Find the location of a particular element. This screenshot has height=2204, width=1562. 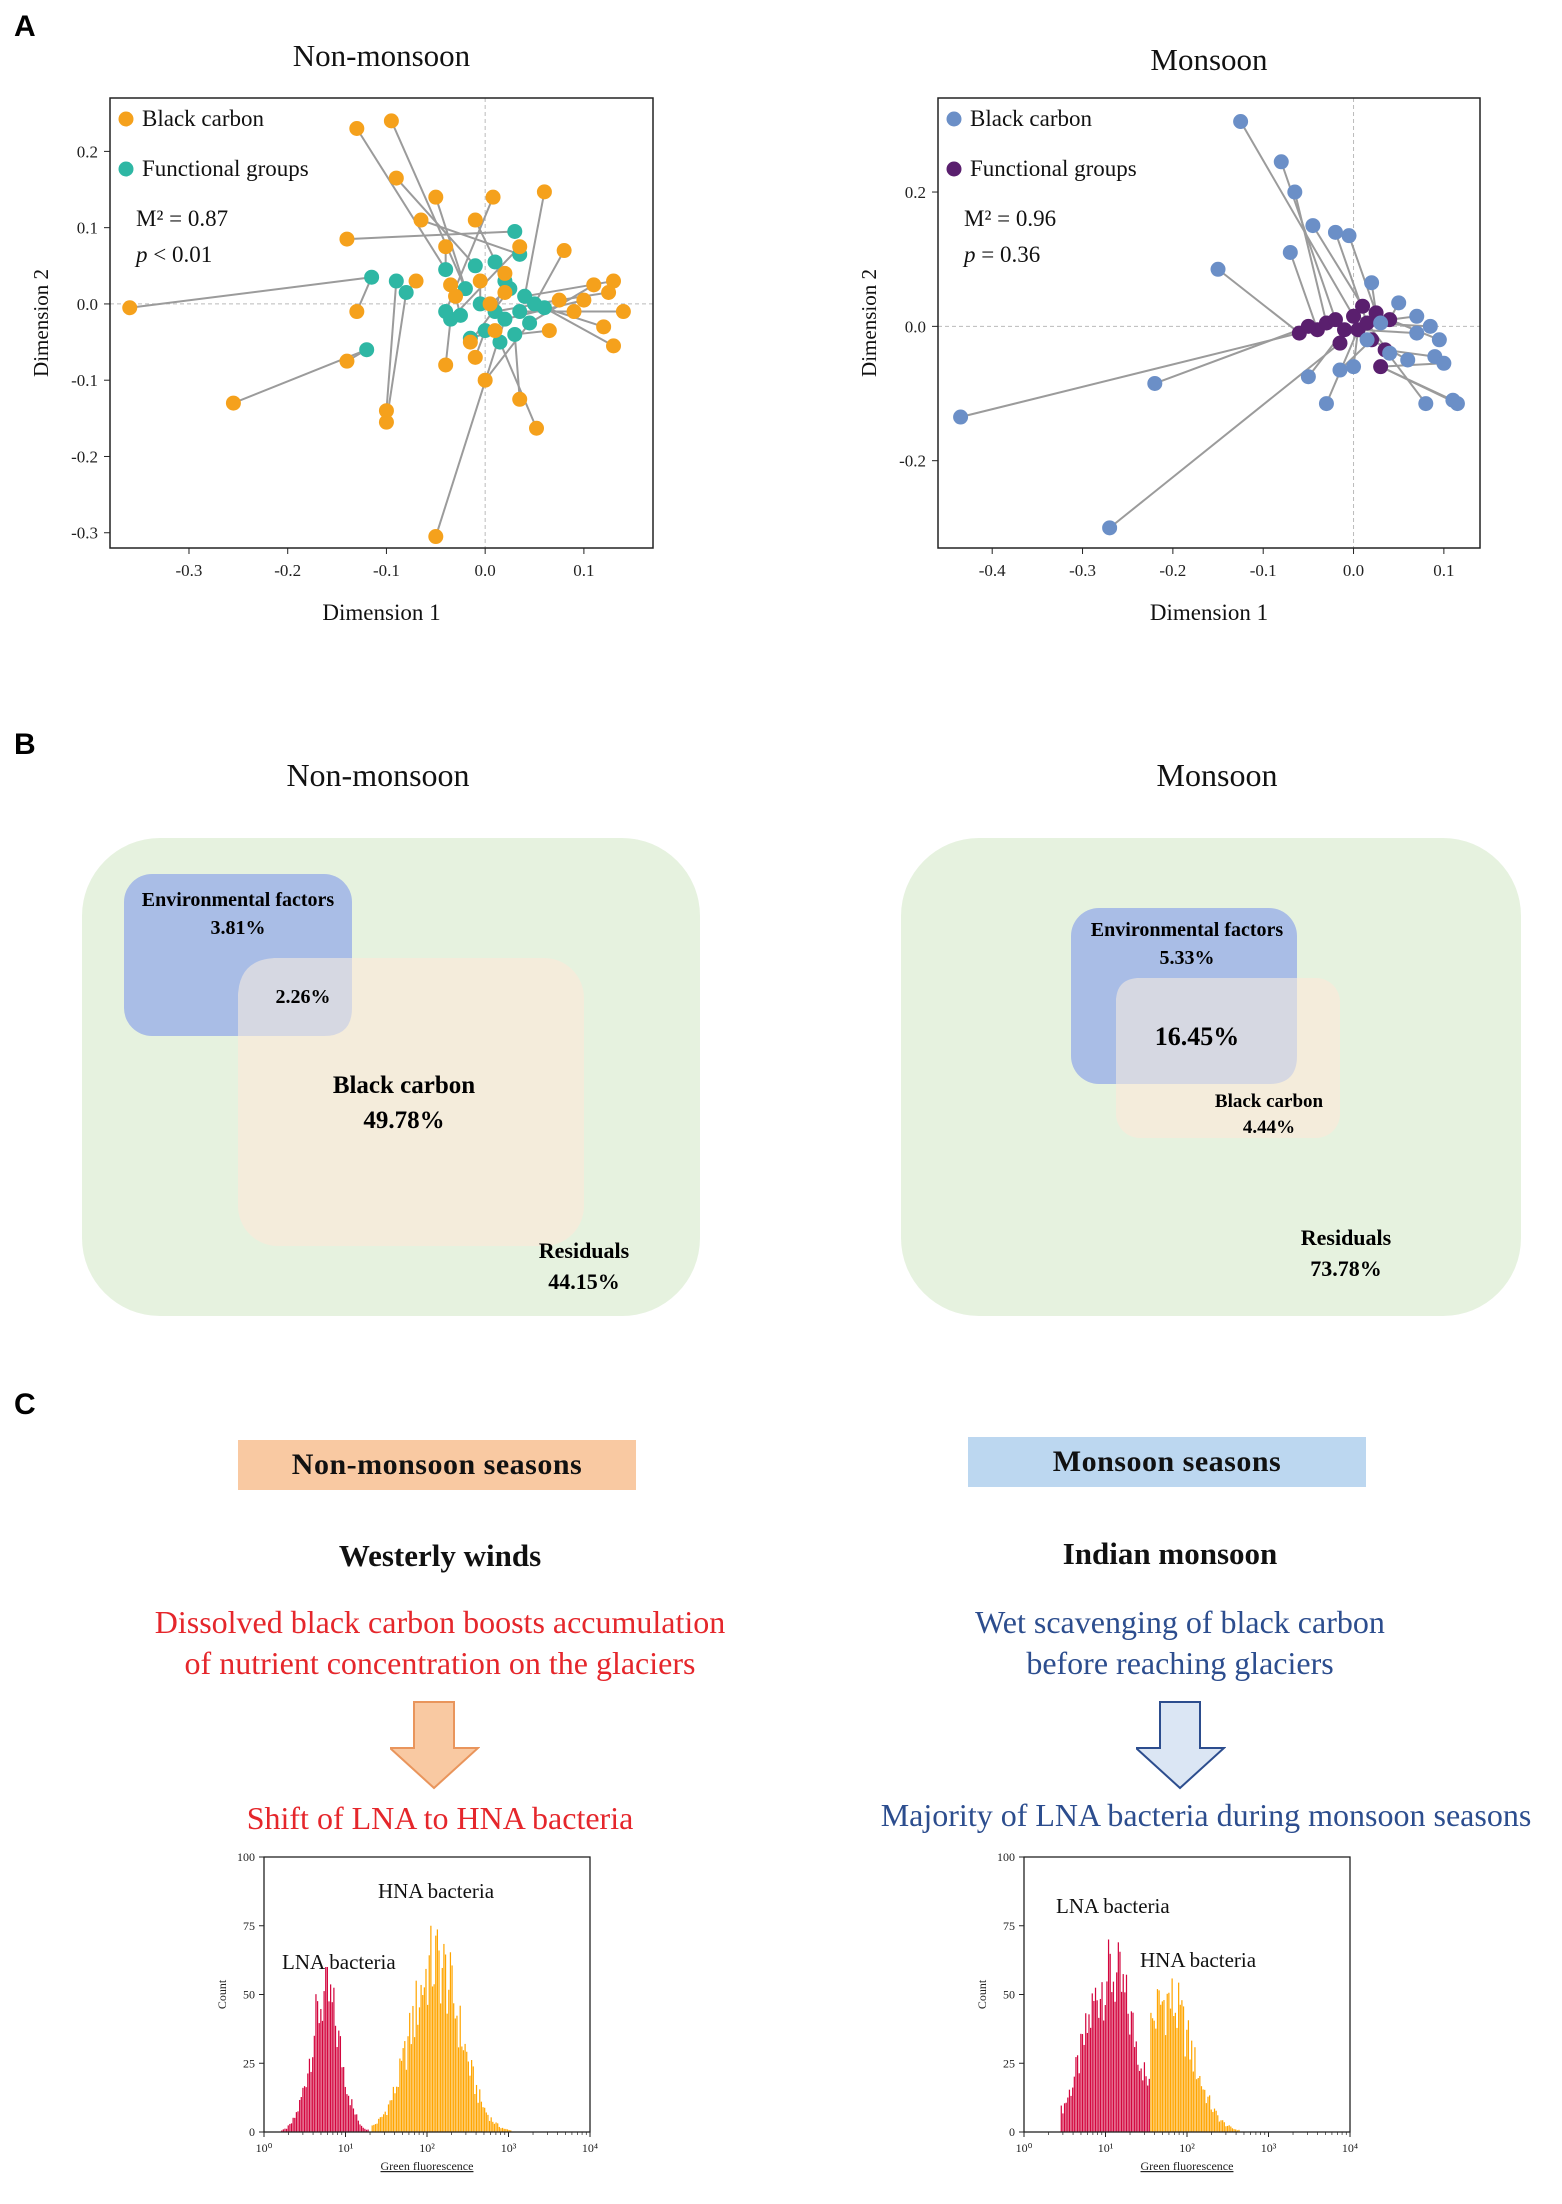

legend-marker is located at coordinates (126, 119).